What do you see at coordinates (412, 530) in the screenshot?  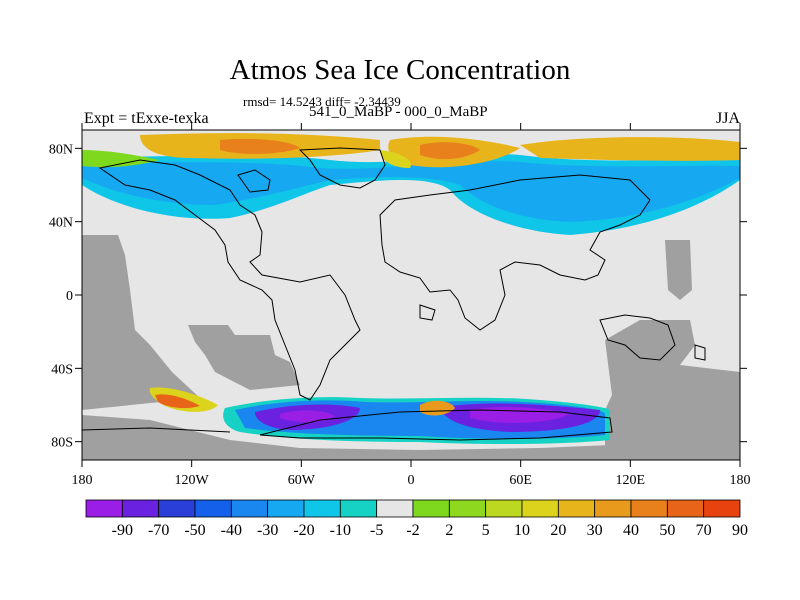 I see `colorbar-label: -2` at bounding box center [412, 530].